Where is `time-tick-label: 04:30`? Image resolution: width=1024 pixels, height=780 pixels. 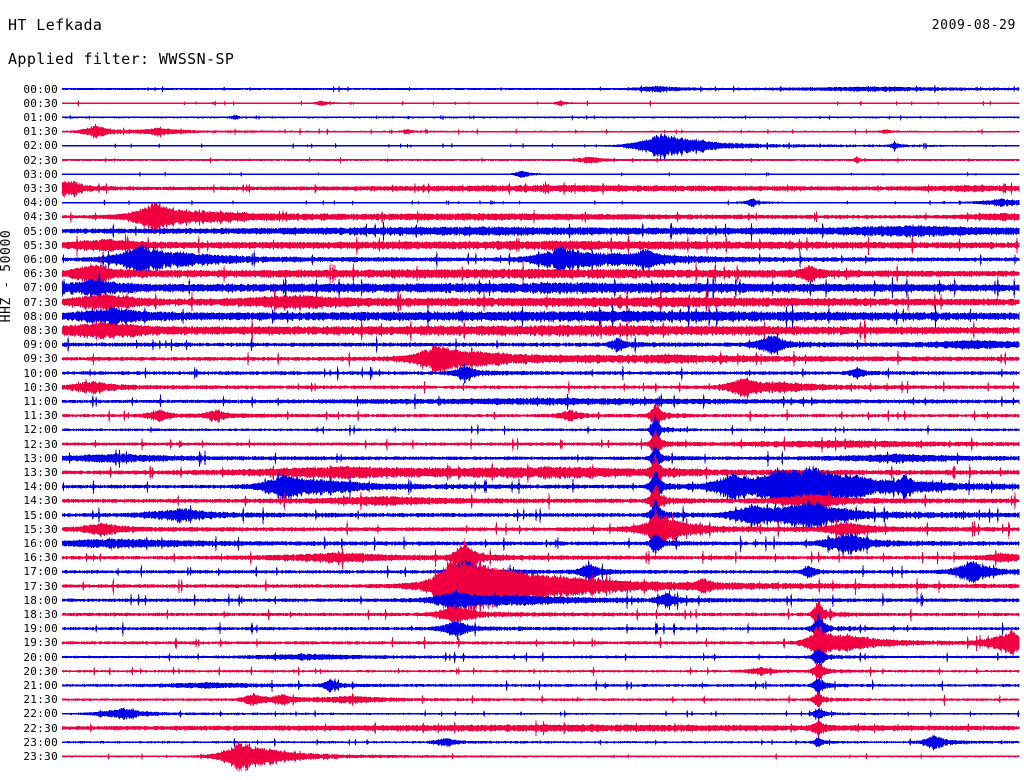 time-tick-label: 04:30 is located at coordinates (40, 217).